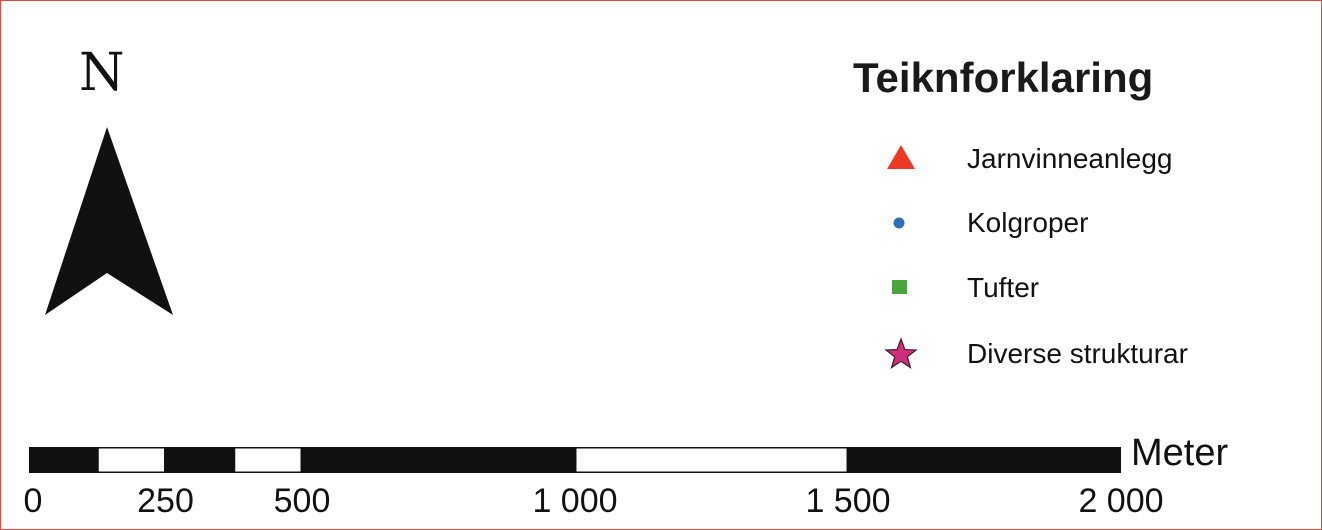  I want to click on blue-dot-icon, so click(899, 223).